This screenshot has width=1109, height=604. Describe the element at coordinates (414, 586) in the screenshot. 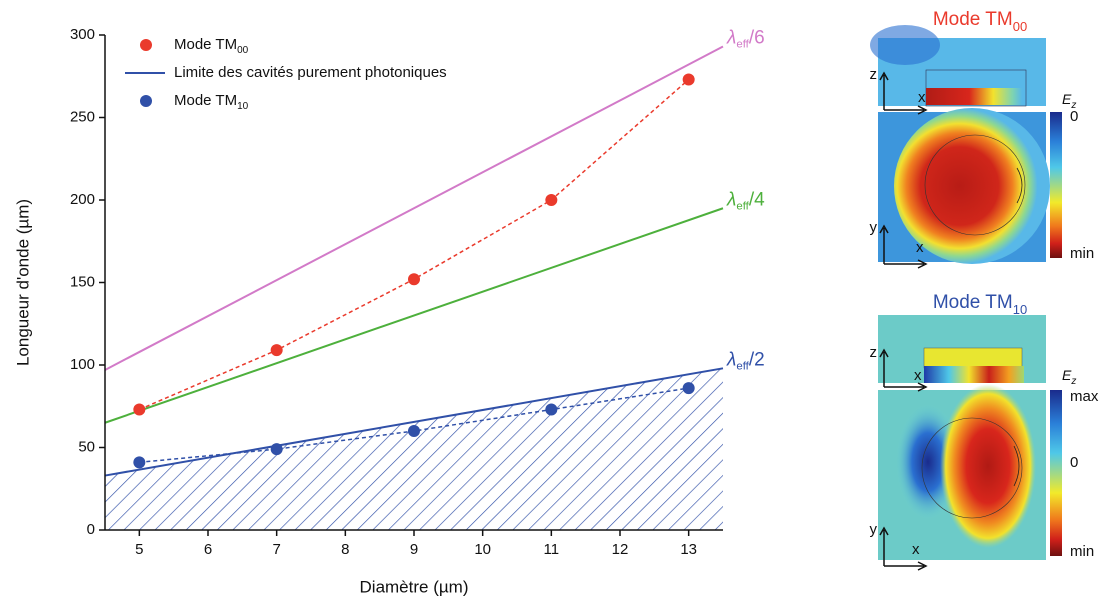

I see `x-axis-title: Diamètre (µm)` at that location.